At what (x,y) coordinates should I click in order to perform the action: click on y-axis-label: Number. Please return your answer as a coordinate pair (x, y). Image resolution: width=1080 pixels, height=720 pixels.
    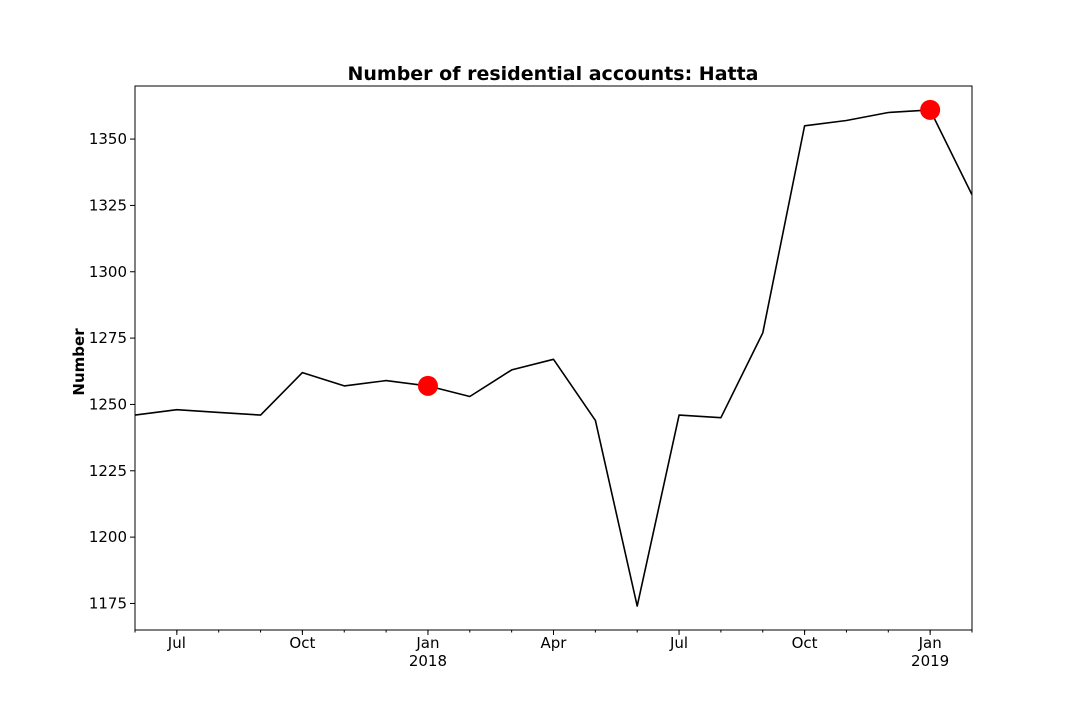
    Looking at the image, I should click on (79, 362).